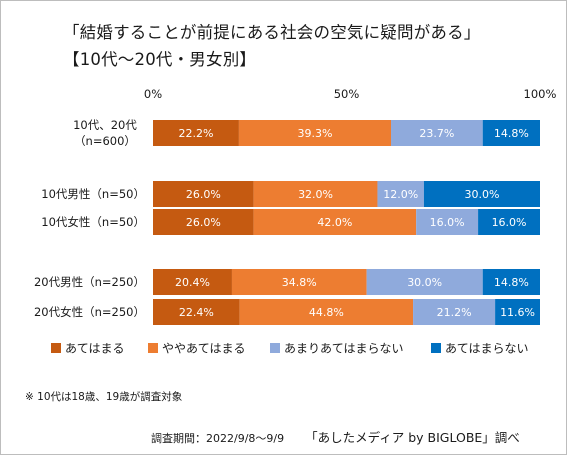 The width and height of the screenshot is (567, 455). I want to click on chart-subtitle: 【10代～20代・男女別】, so click(160, 59).